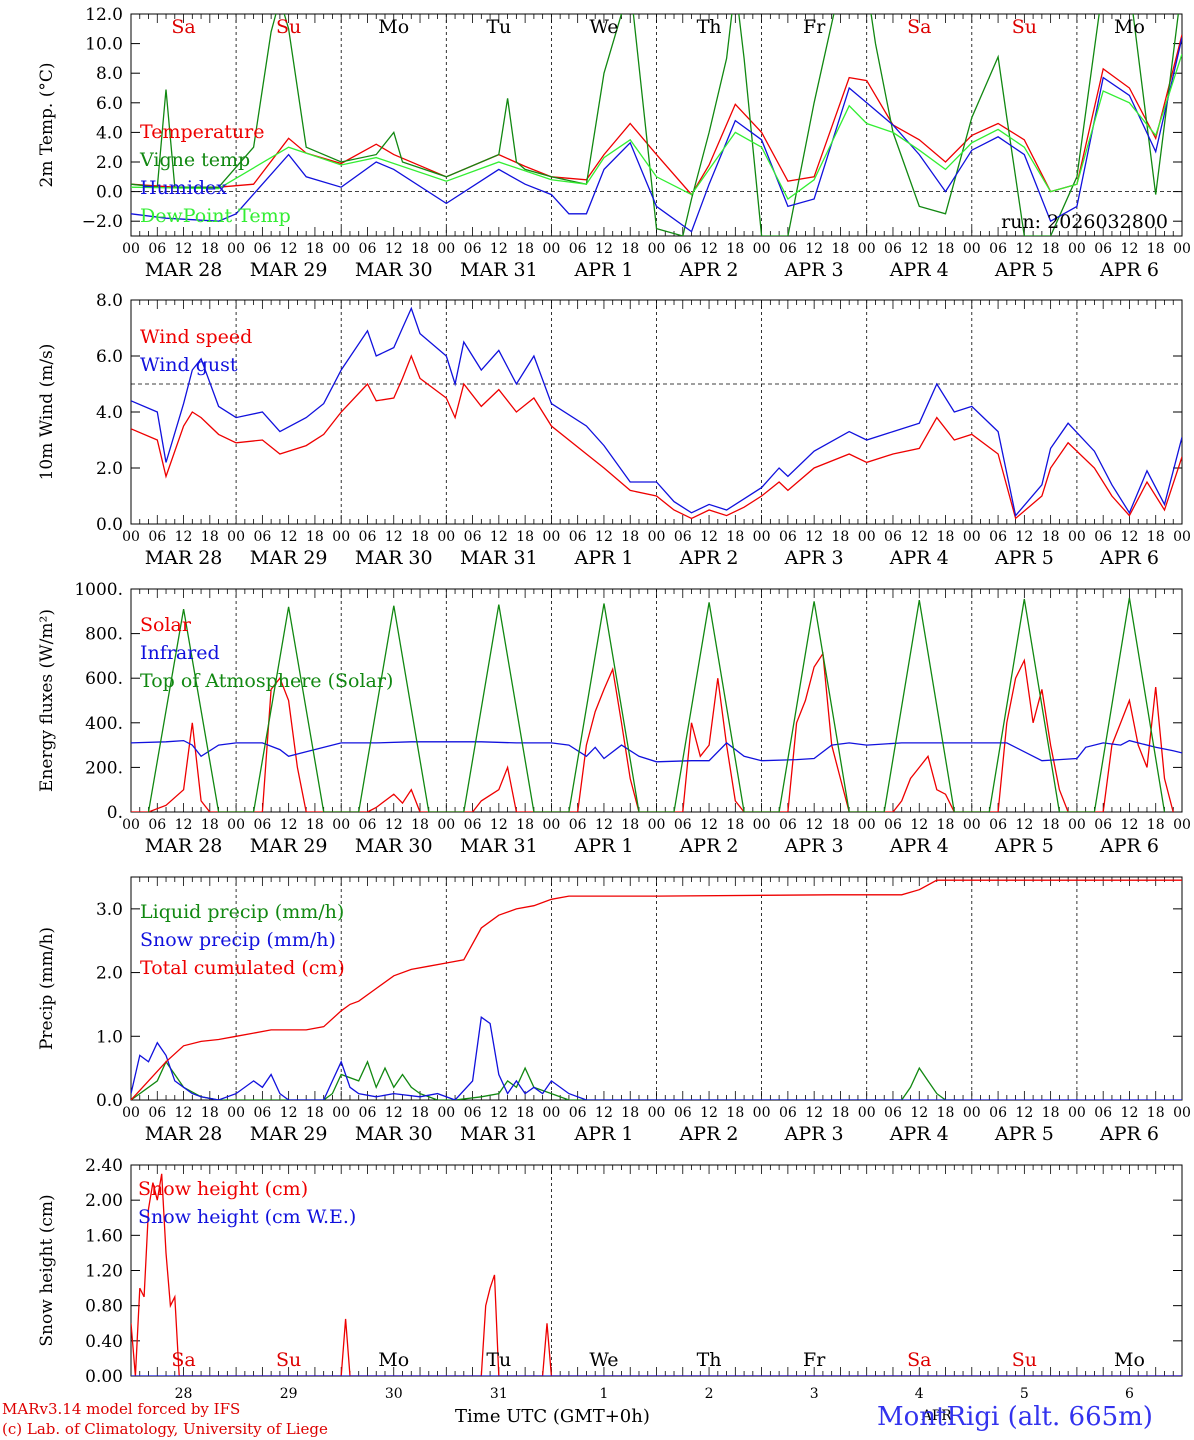 The height and width of the screenshot is (1440, 1194). Describe the element at coordinates (709, 1360) in the screenshot. I see `weekday-label: Th` at that location.